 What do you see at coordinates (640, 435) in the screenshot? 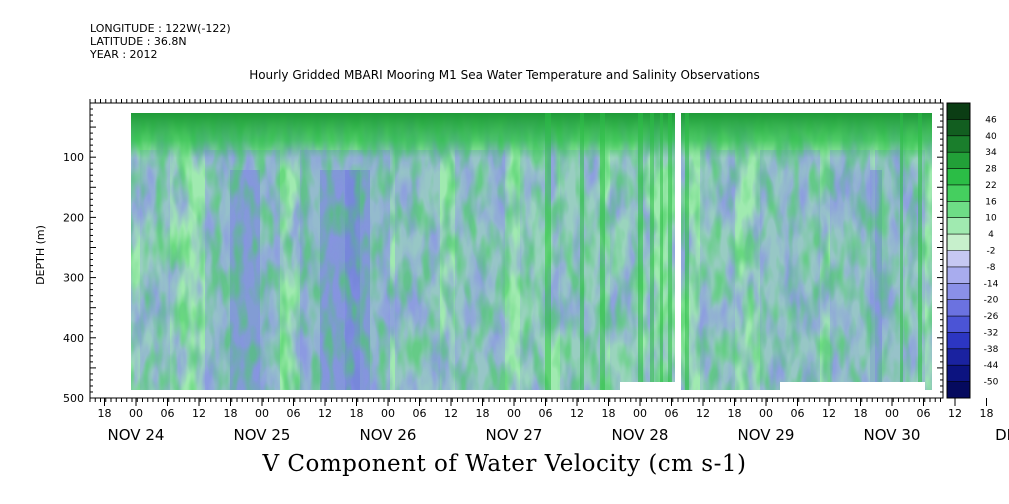
I see `x-day-label: NOV 28` at bounding box center [640, 435].